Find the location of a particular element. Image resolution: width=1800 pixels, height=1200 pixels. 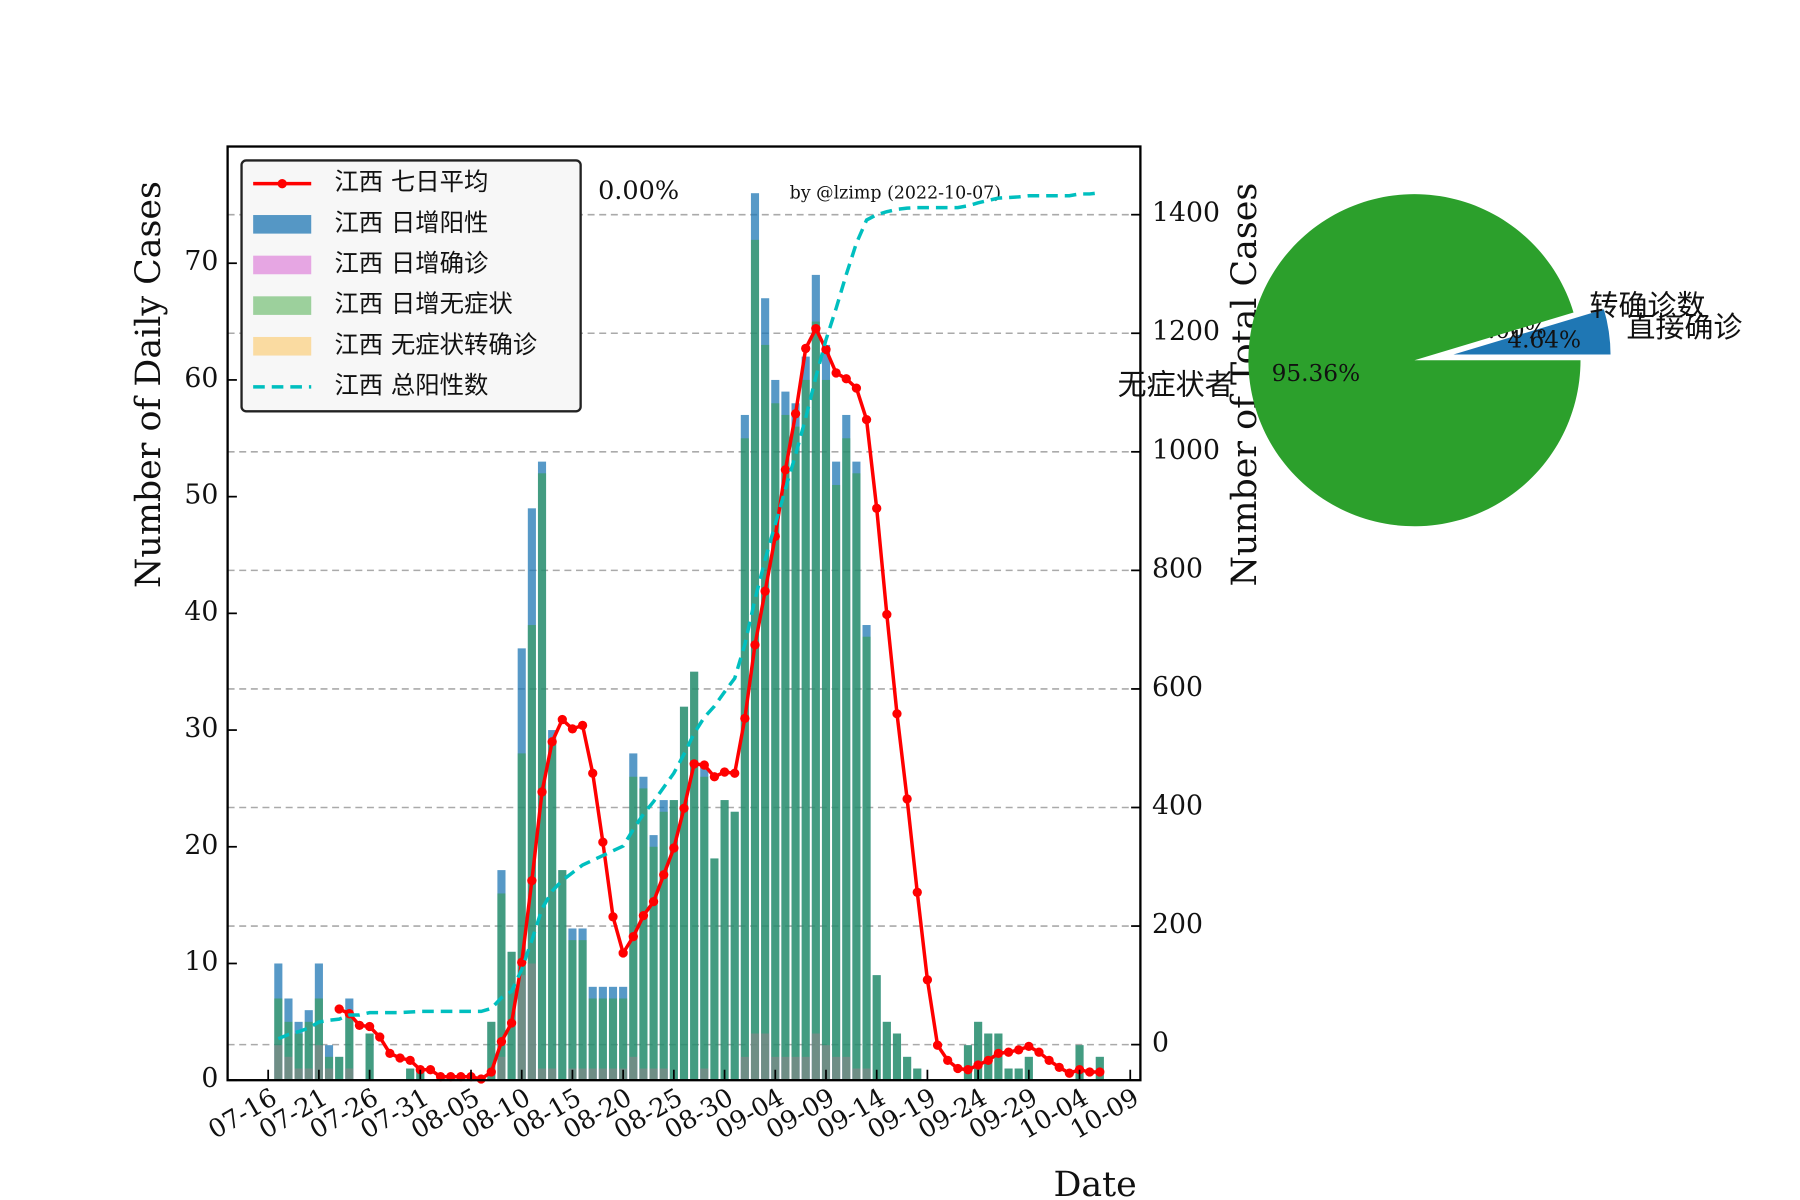

y-tick-label: 50 is located at coordinates (201, 495).